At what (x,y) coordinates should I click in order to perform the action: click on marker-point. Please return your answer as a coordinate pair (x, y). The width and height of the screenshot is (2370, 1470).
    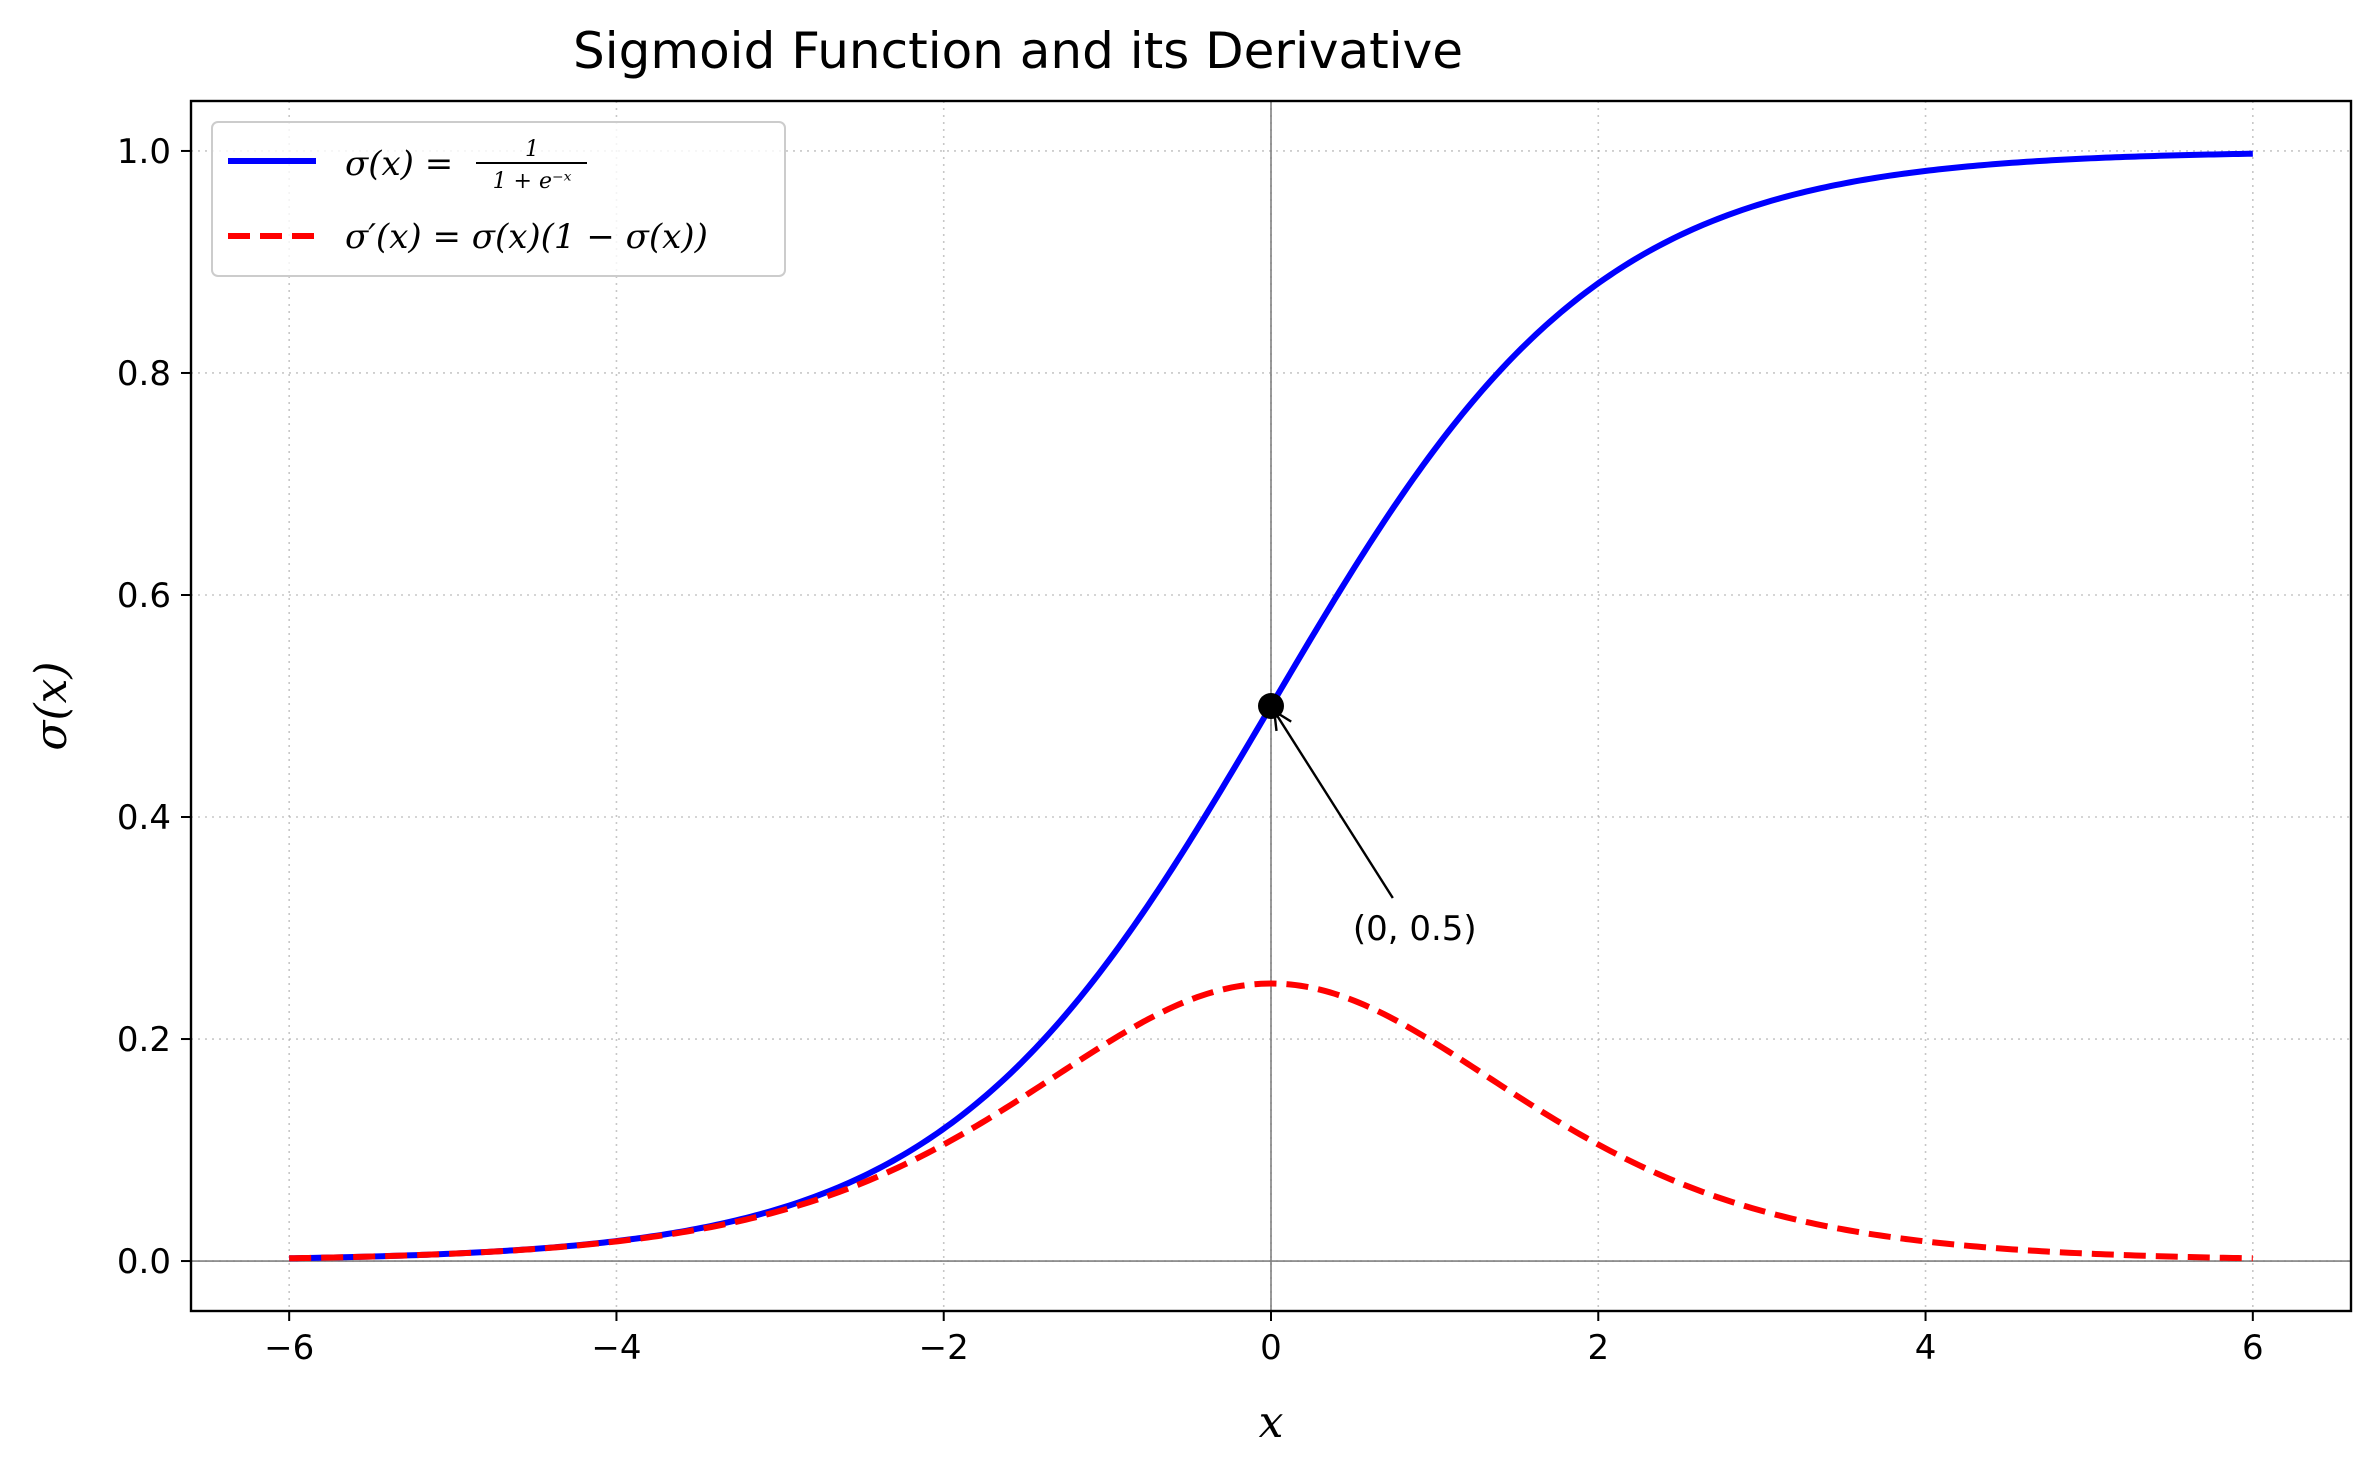
    Looking at the image, I should click on (1271, 706).